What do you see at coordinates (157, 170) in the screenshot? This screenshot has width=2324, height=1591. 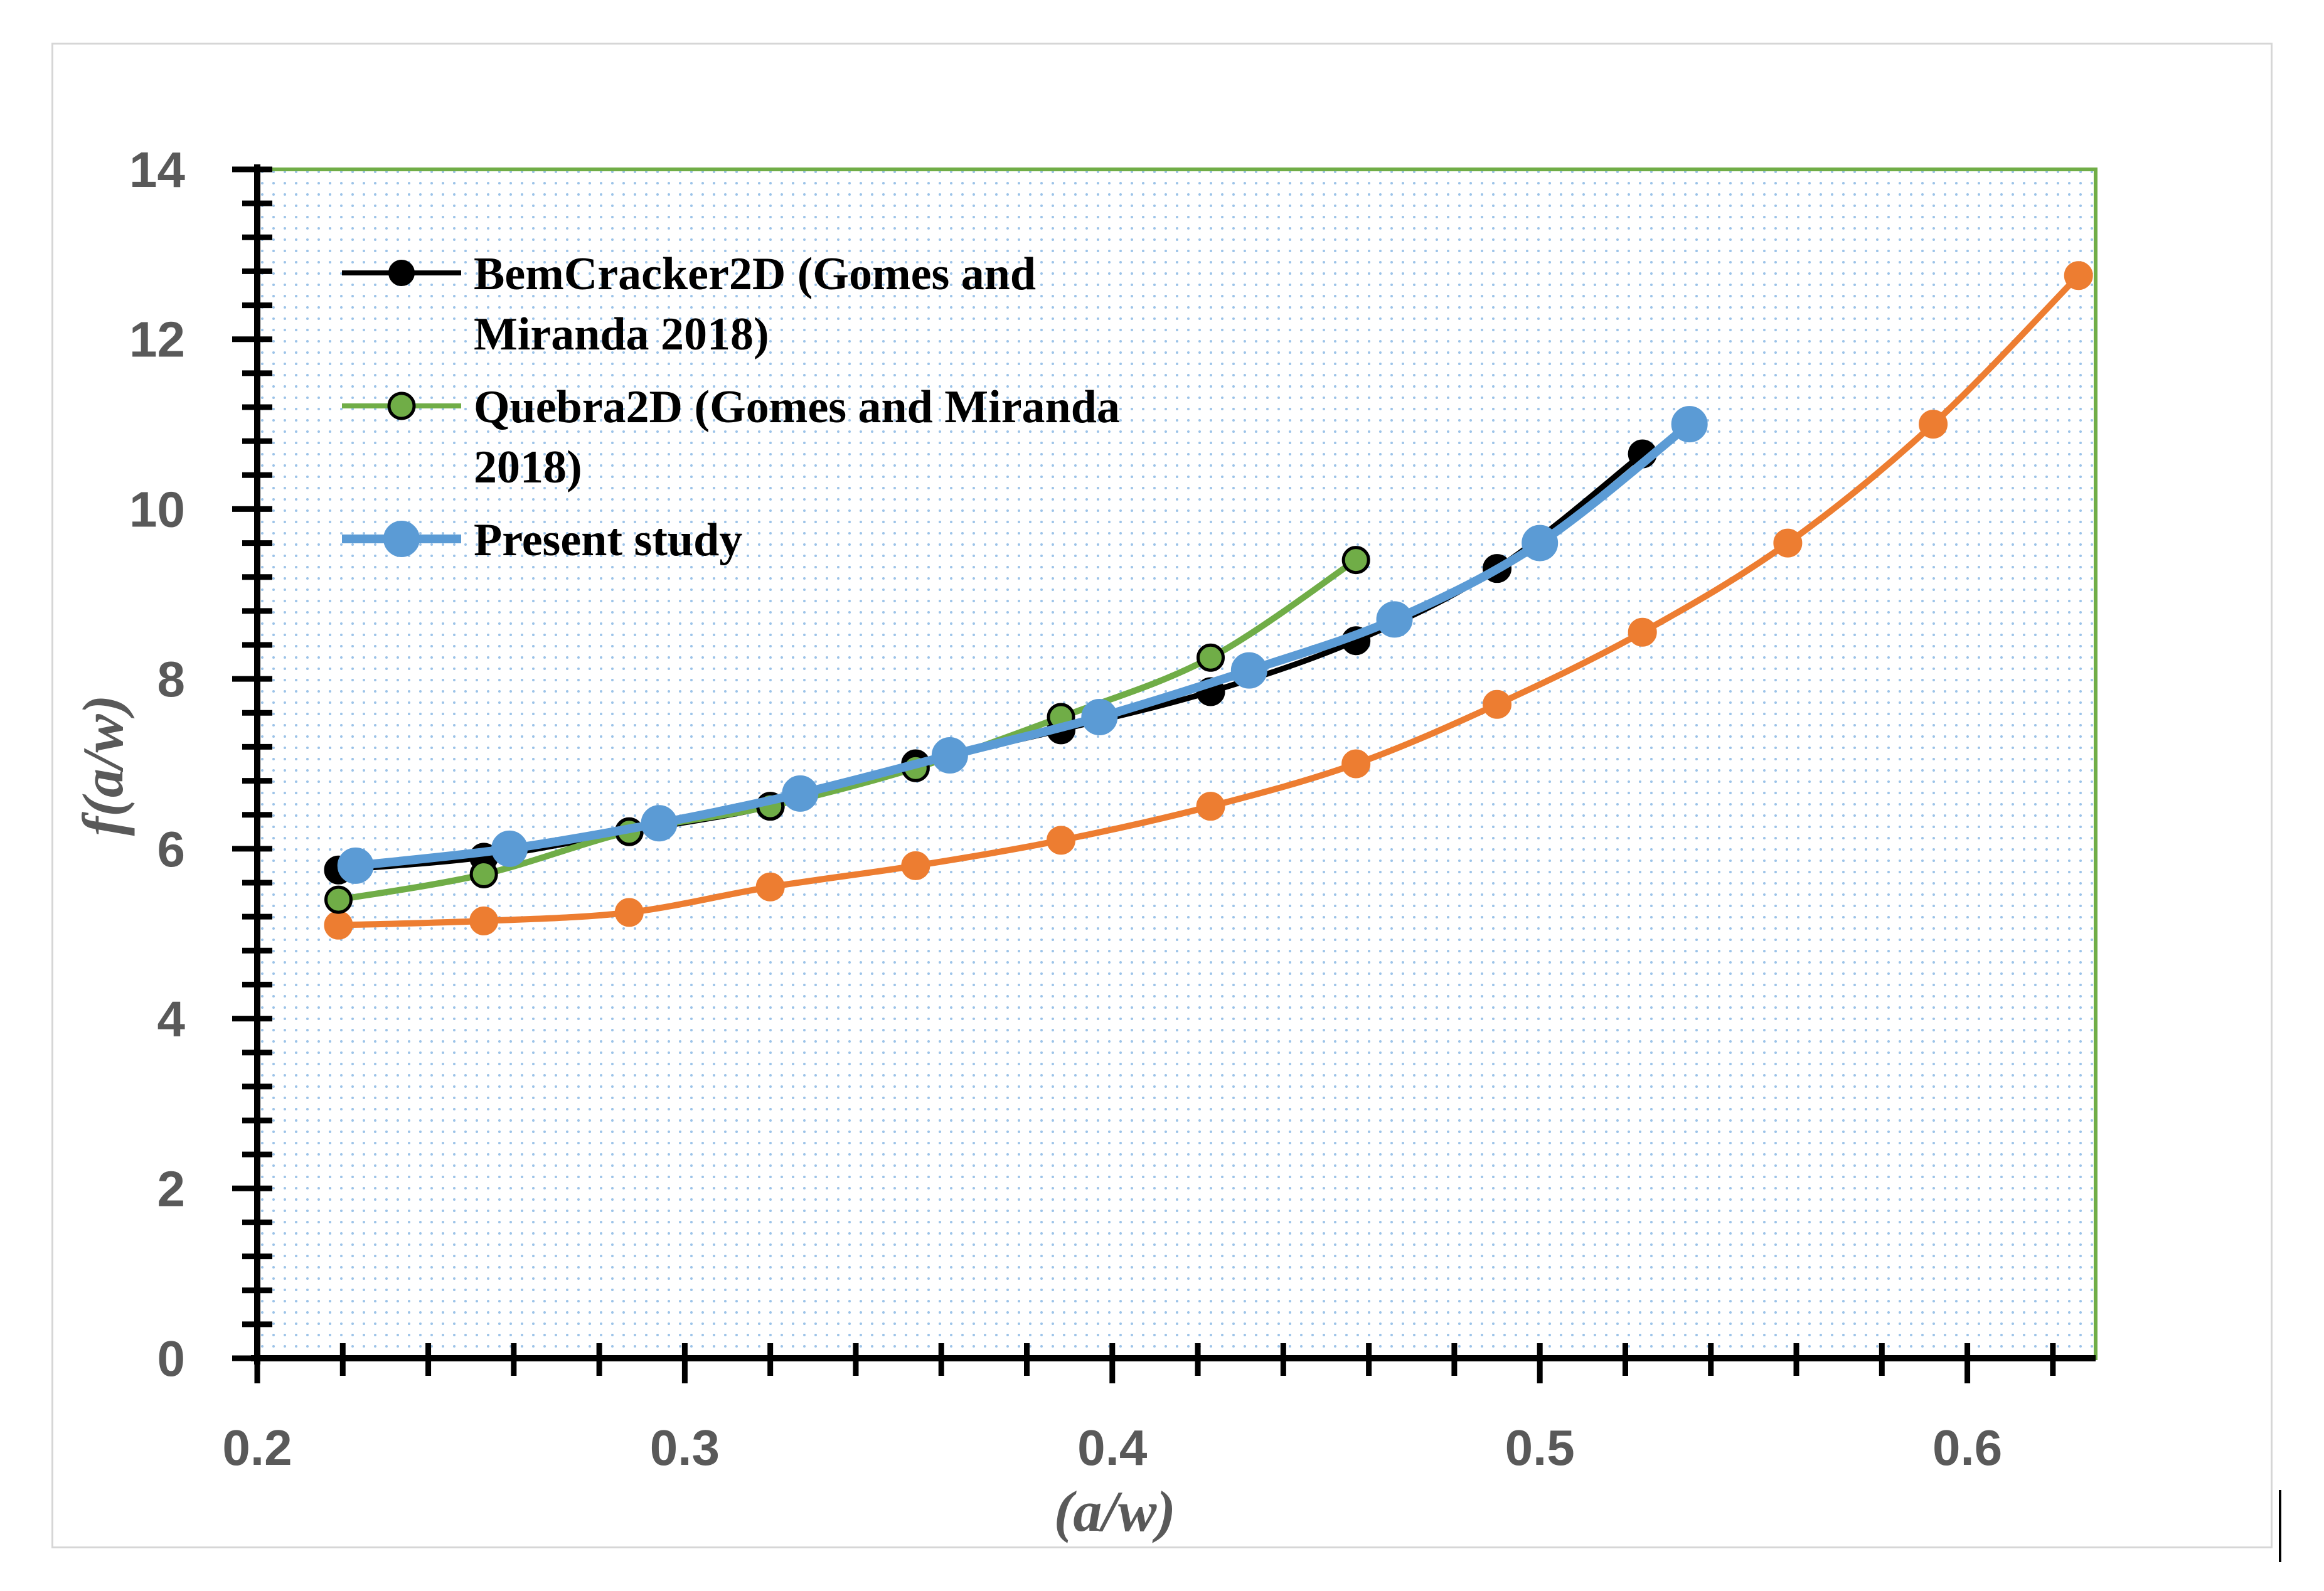 I see `y-tick-label: 14` at bounding box center [157, 170].